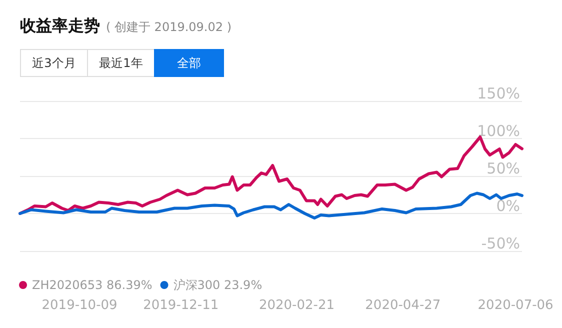  I want to click on x-tick-label: 2020-07-06, so click(516, 305).